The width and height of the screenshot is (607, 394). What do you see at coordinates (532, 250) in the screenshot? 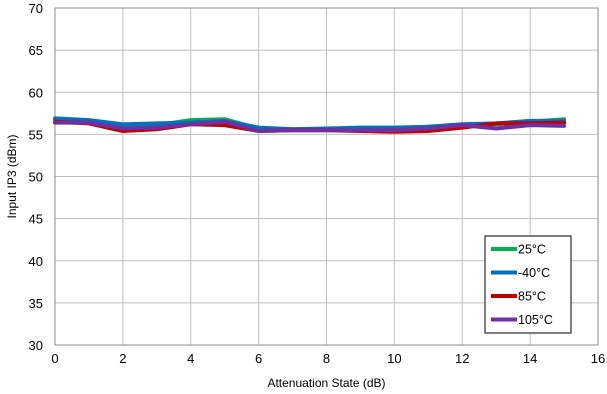
I see `legend-entry: 25°C` at bounding box center [532, 250].